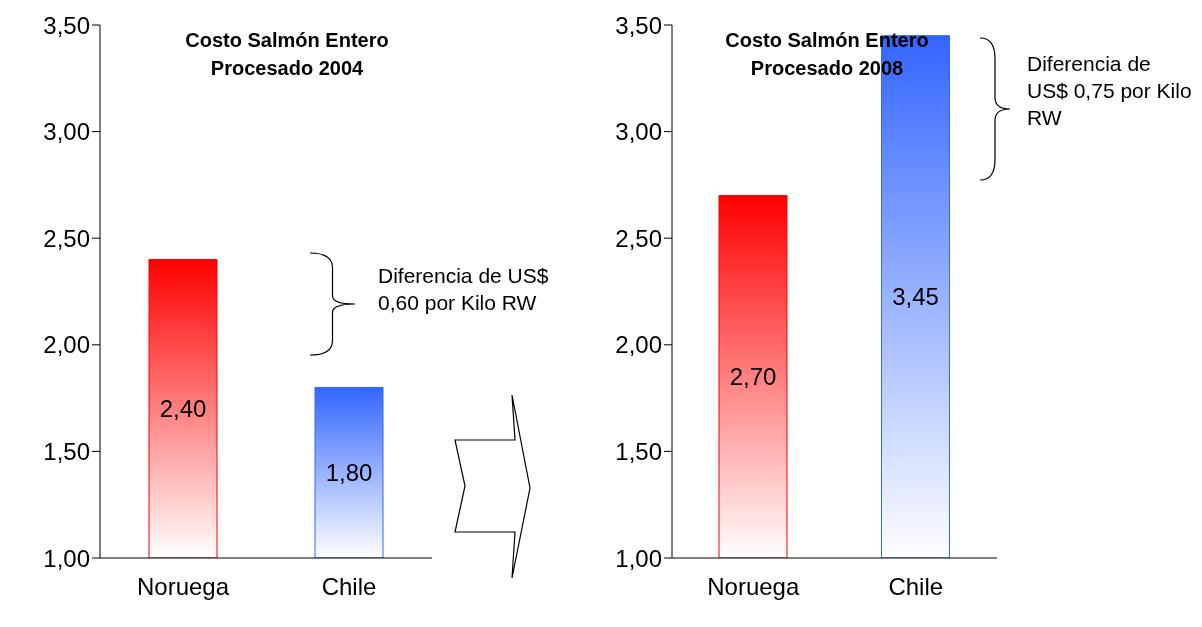  Describe the element at coordinates (915, 297) in the screenshot. I see `data-label: 3,45` at that location.